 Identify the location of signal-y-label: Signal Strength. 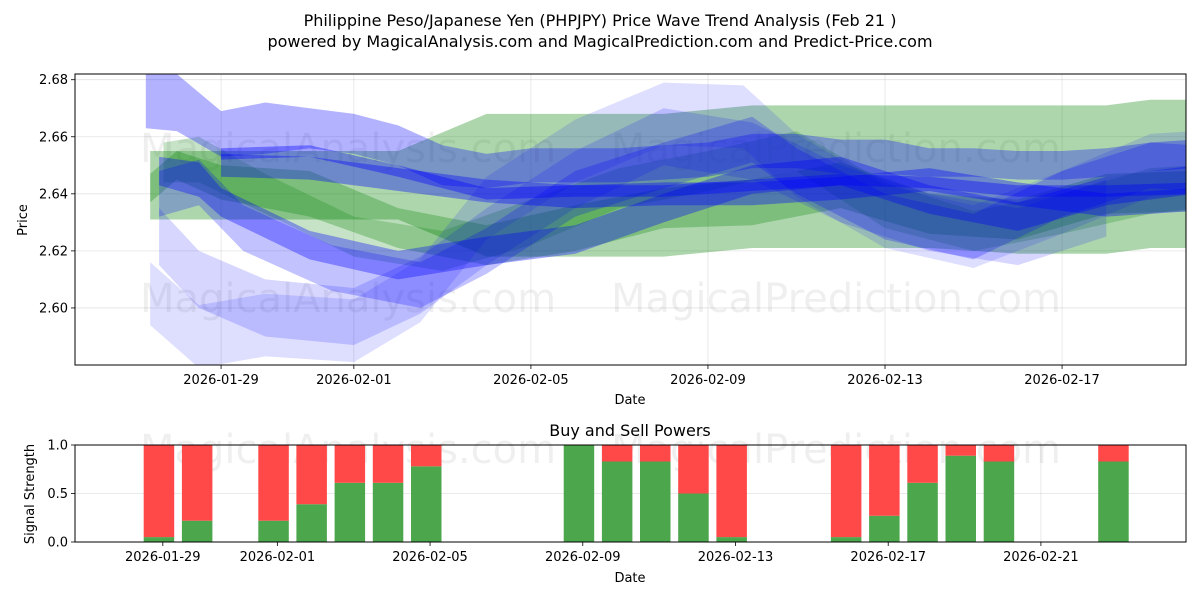
(30, 494).